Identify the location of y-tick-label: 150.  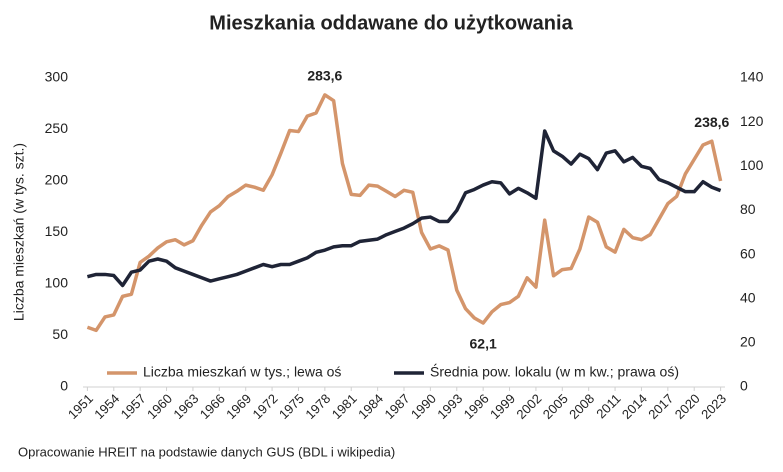
(57, 231).